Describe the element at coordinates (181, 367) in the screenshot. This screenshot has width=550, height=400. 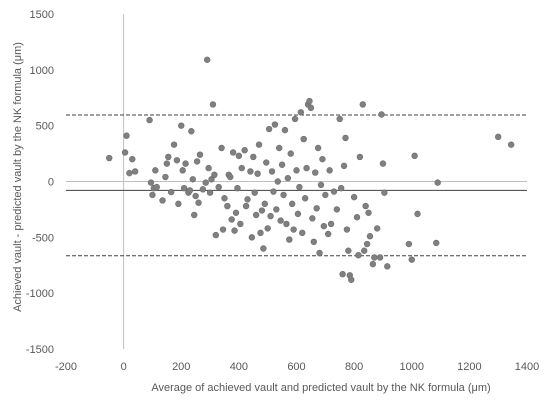
I see `x-tick-label: 200` at that location.